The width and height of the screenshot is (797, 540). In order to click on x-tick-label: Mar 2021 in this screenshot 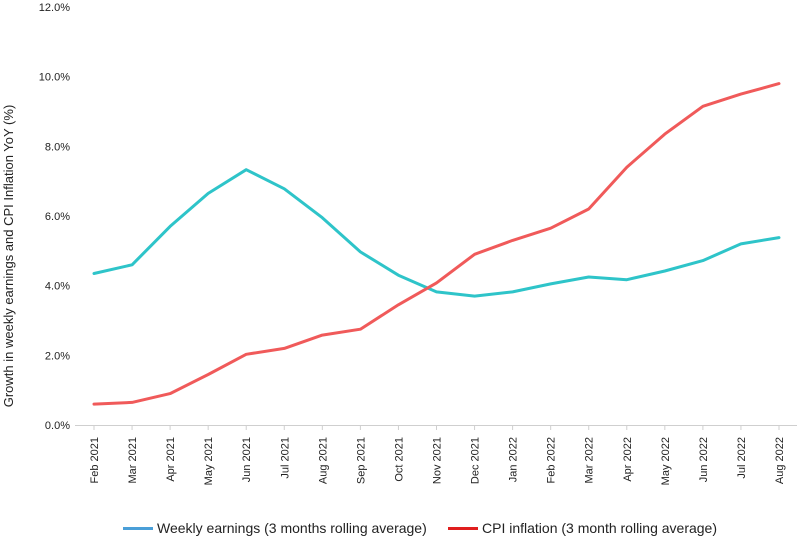, I will do `click(133, 460)`.